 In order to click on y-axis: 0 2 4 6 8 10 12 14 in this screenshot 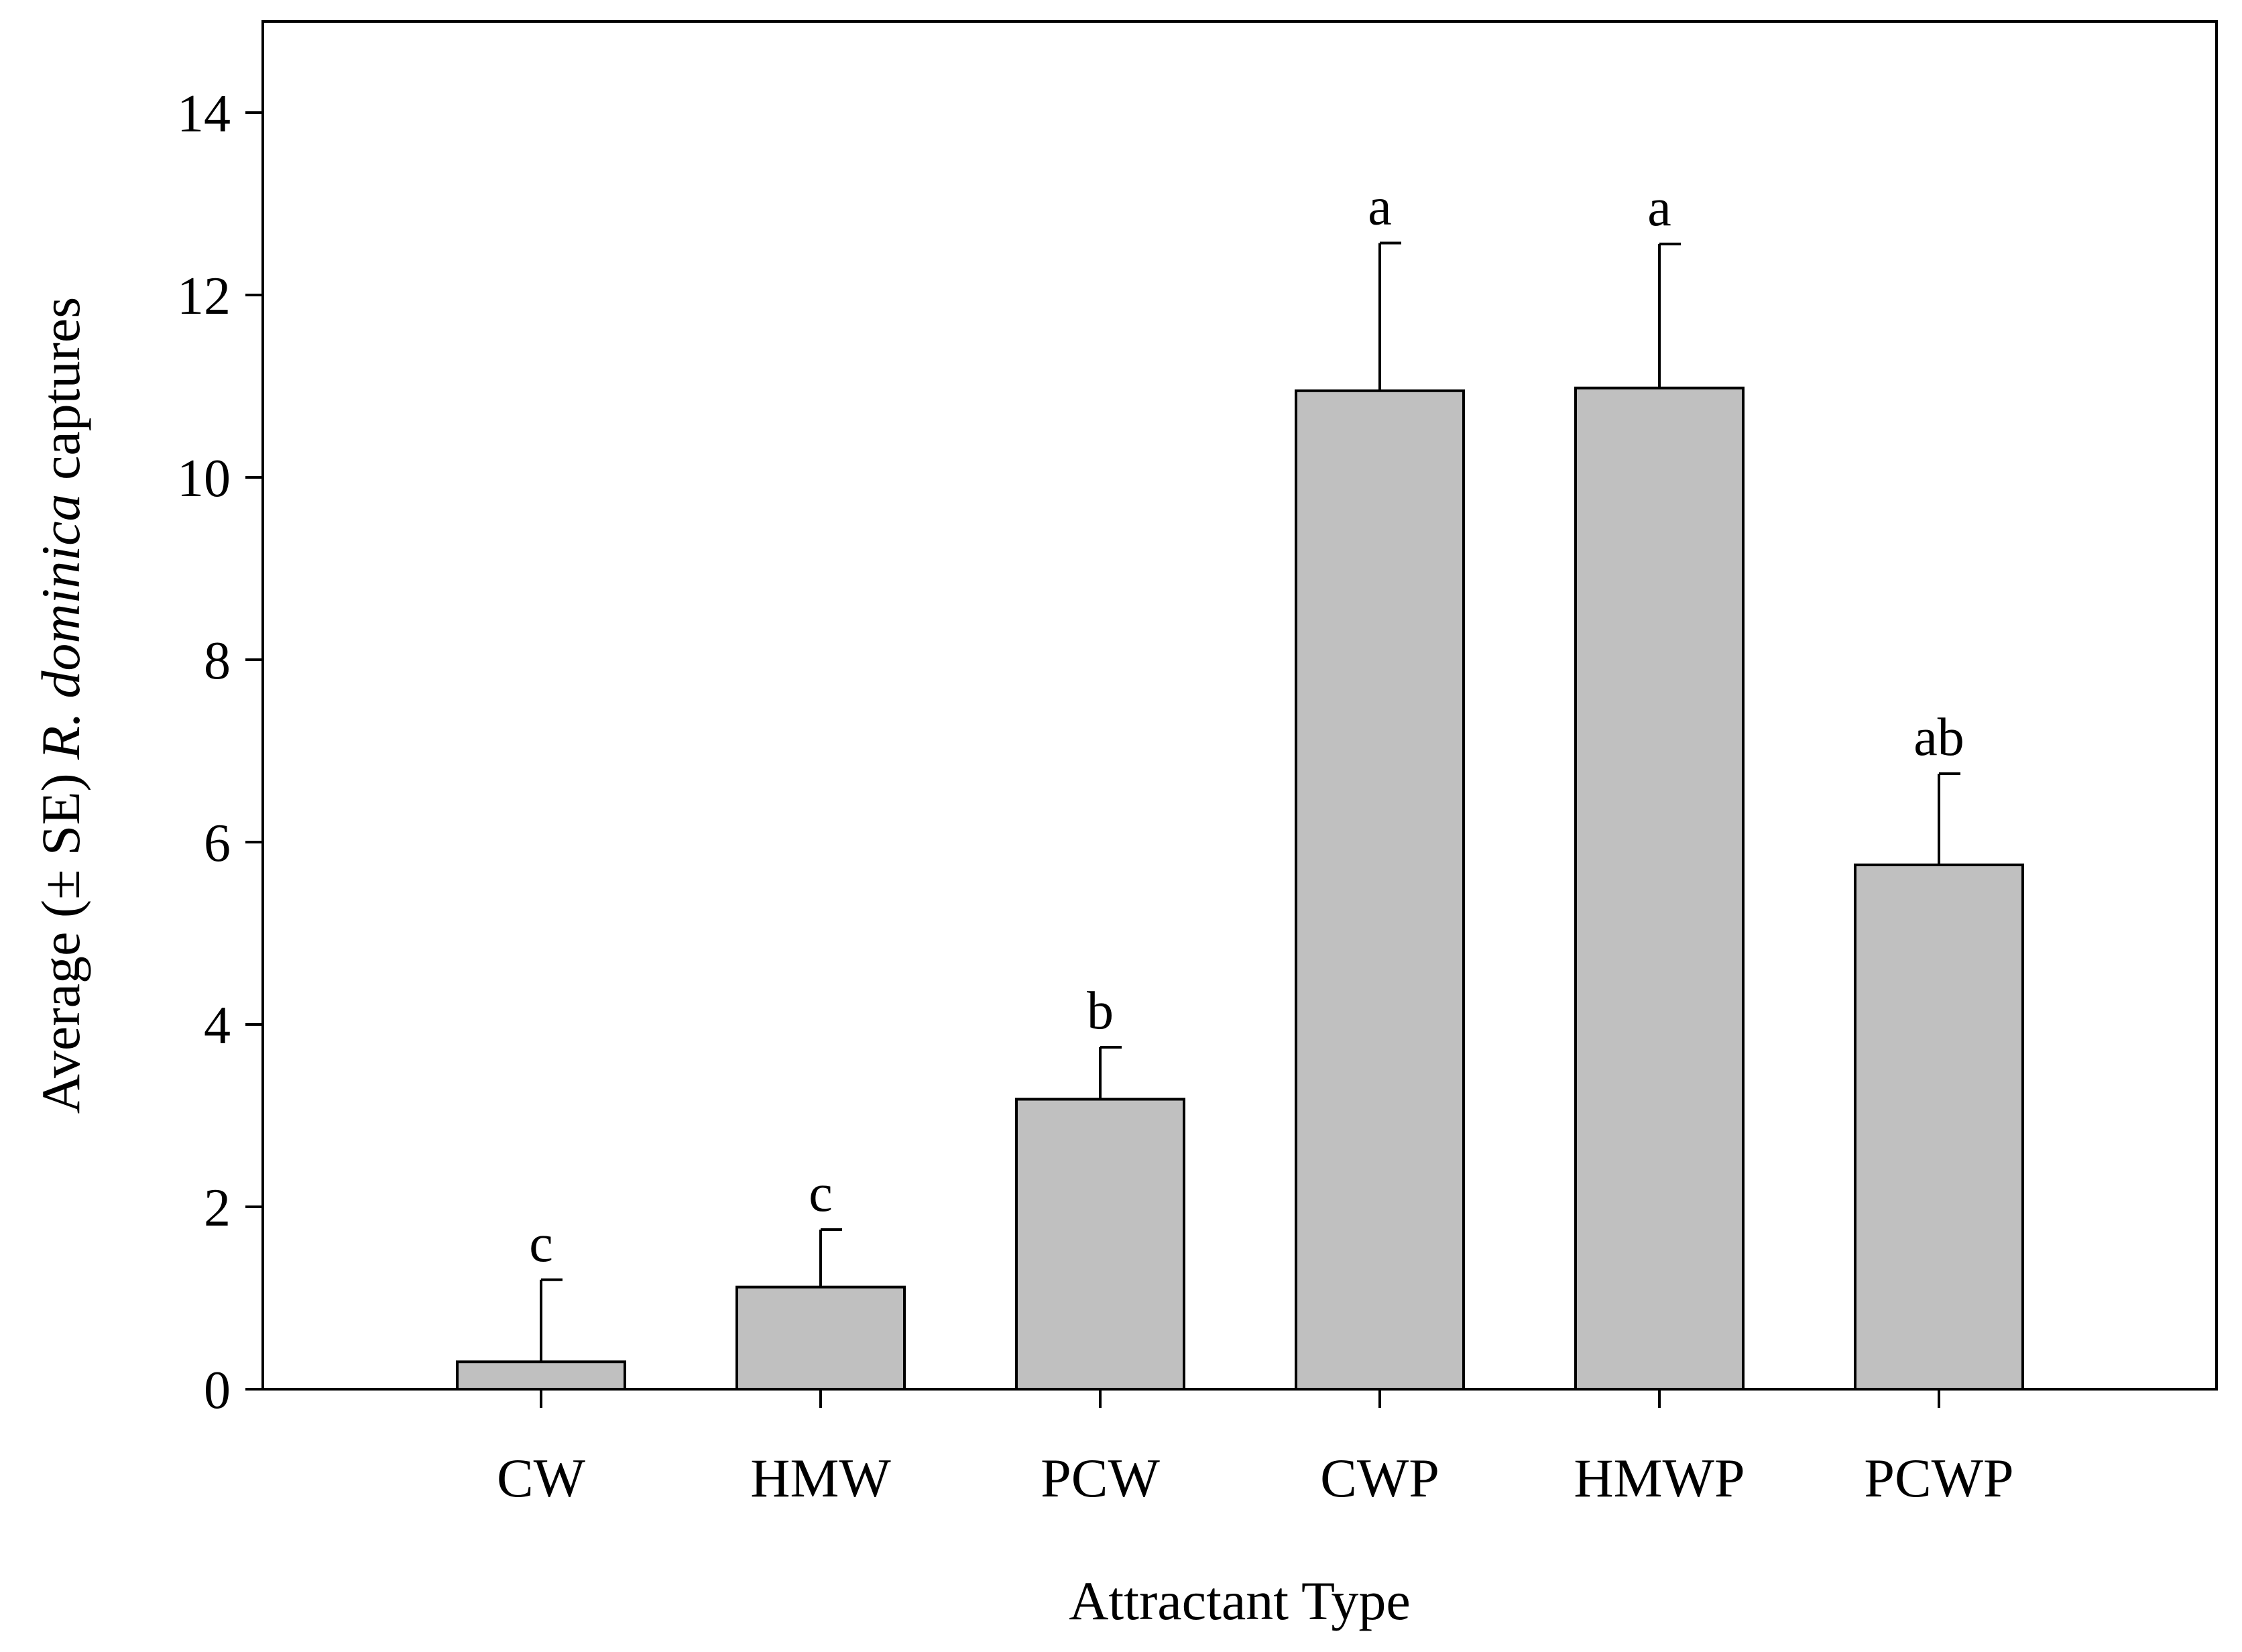, I will do `click(220, 752)`.